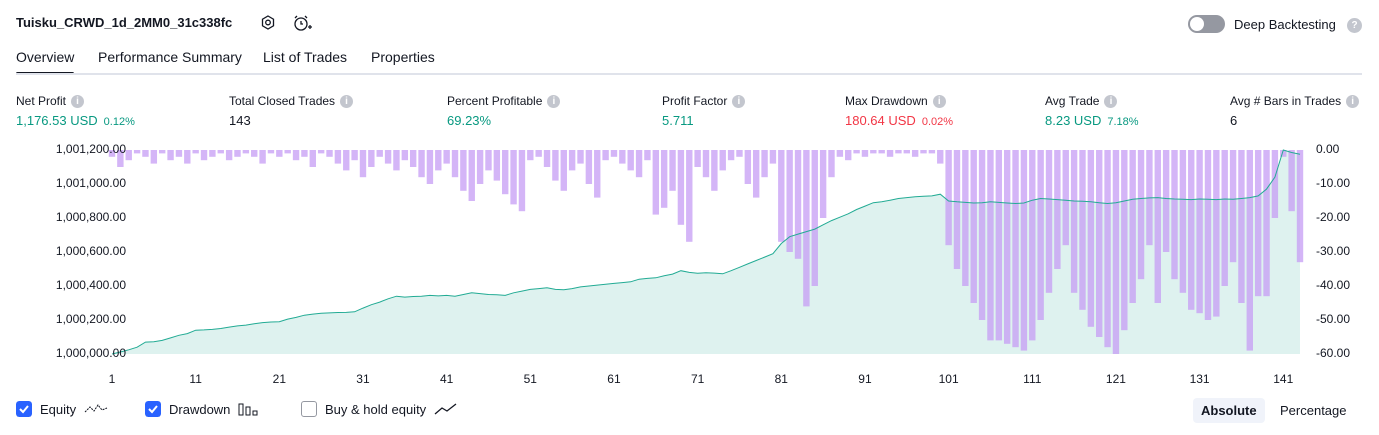  I want to click on y2-tick-label: -40.00, so click(1333, 285).